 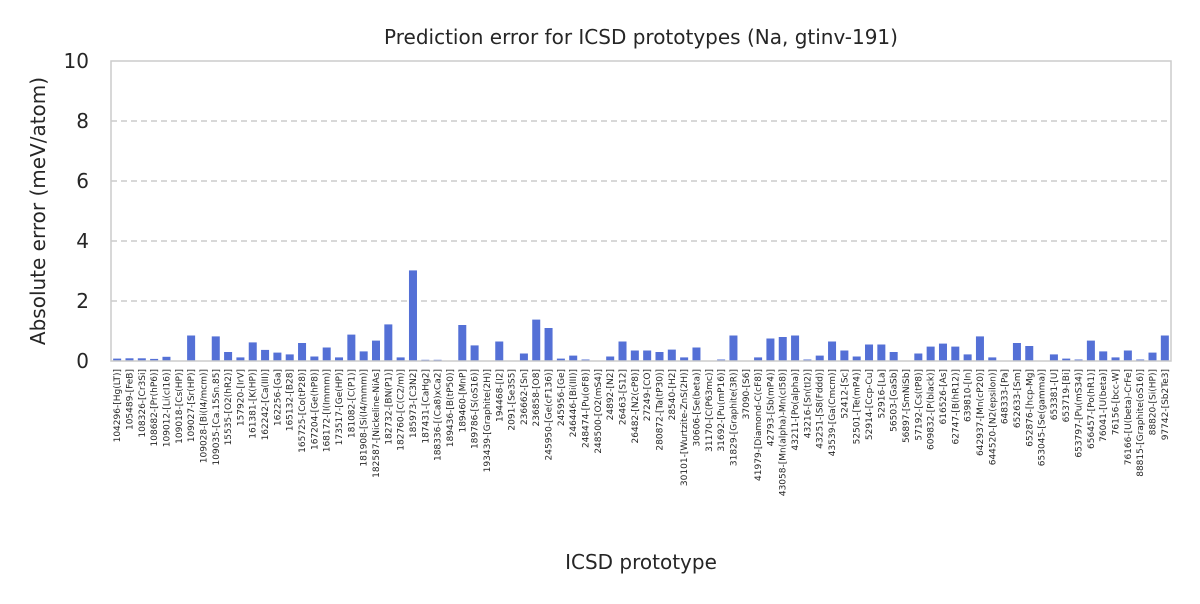 What do you see at coordinates (1080, 413) in the screenshot?
I see `x-tick-label: 653797-[Pu(mS34)]` at bounding box center [1080, 413].